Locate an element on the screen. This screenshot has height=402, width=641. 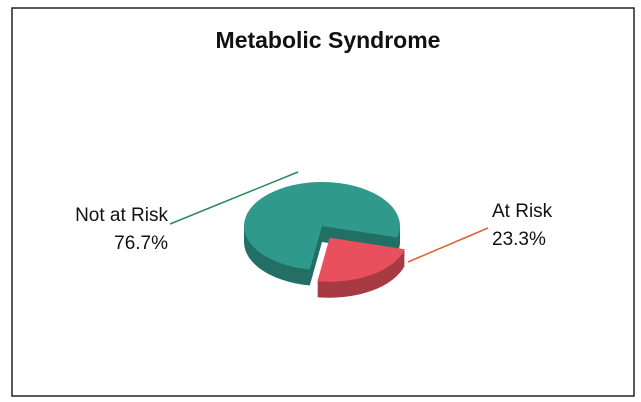
chart-title: Metabolic Syndrome is located at coordinates (328, 40).